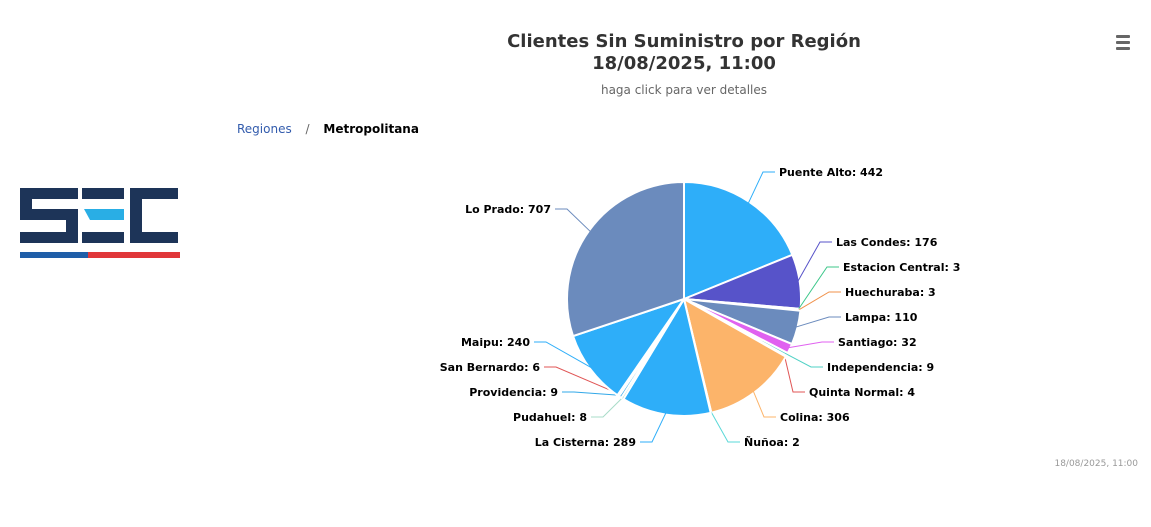 This screenshot has height=527, width=1151. I want to click on connector-puente-alto, so click(761, 187).